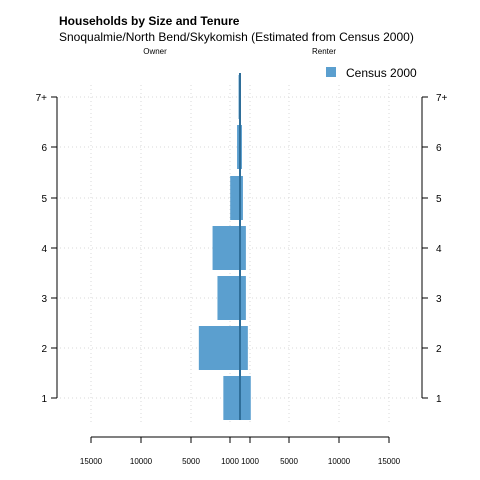 The image size is (480, 480). What do you see at coordinates (324, 51) in the screenshot?
I see `renter-label: Renter` at bounding box center [324, 51].